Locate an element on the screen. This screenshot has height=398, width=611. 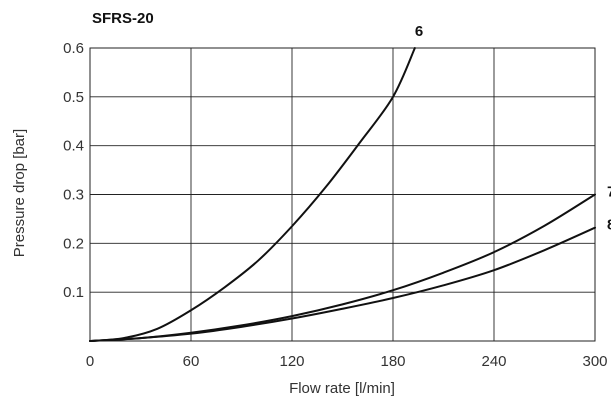
x-tick-label: 300 is located at coordinates (594, 361).